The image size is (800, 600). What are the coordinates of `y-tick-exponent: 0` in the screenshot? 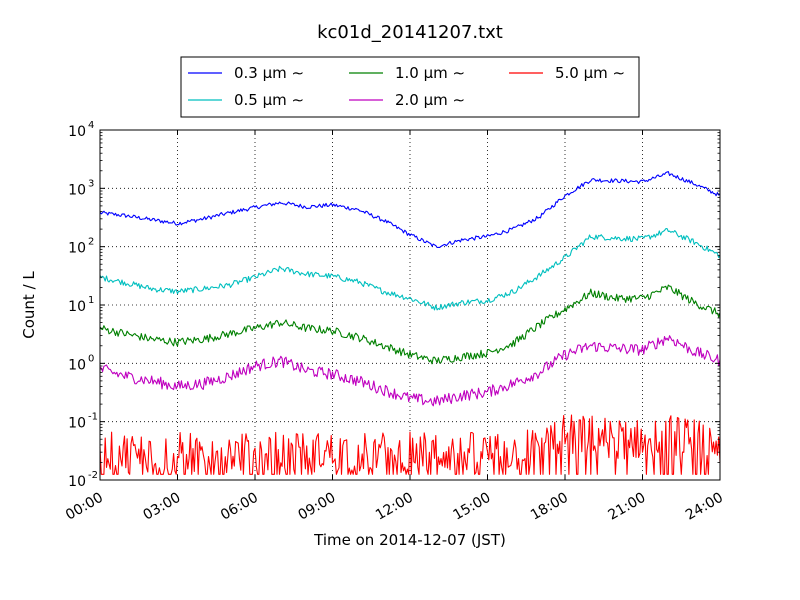 It's located at (91, 358).